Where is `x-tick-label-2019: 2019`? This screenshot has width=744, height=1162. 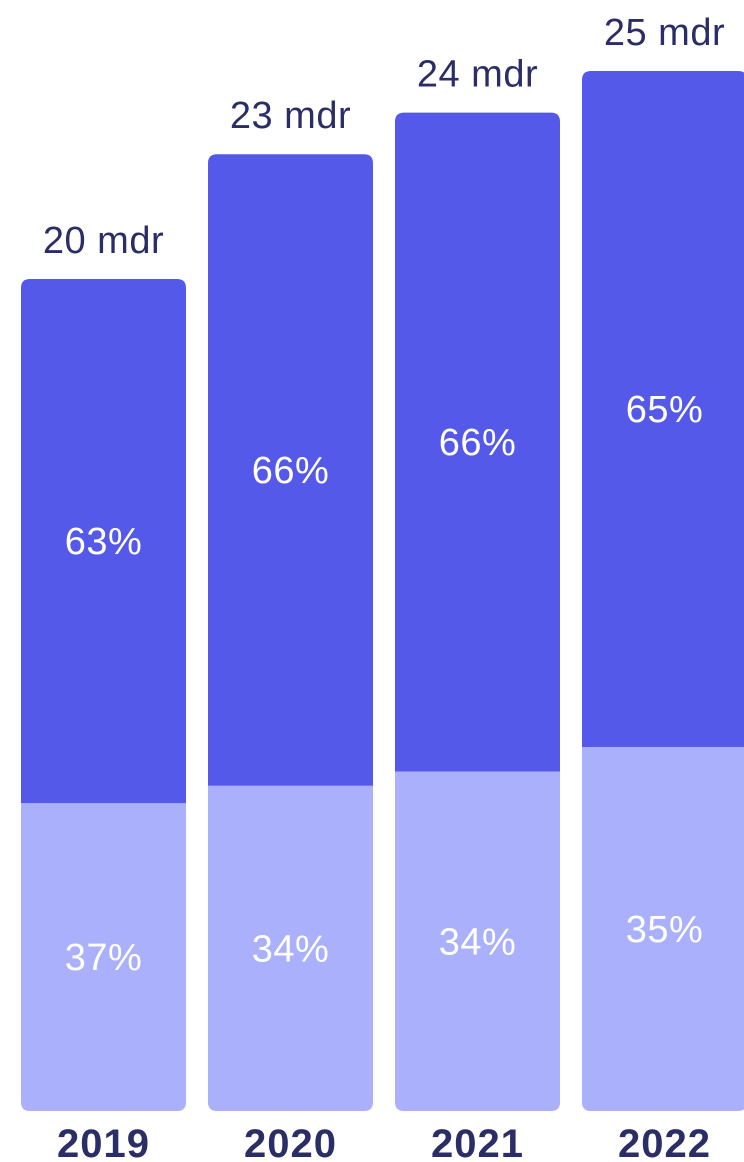
x-tick-label-2019: 2019 is located at coordinates (103, 1142).